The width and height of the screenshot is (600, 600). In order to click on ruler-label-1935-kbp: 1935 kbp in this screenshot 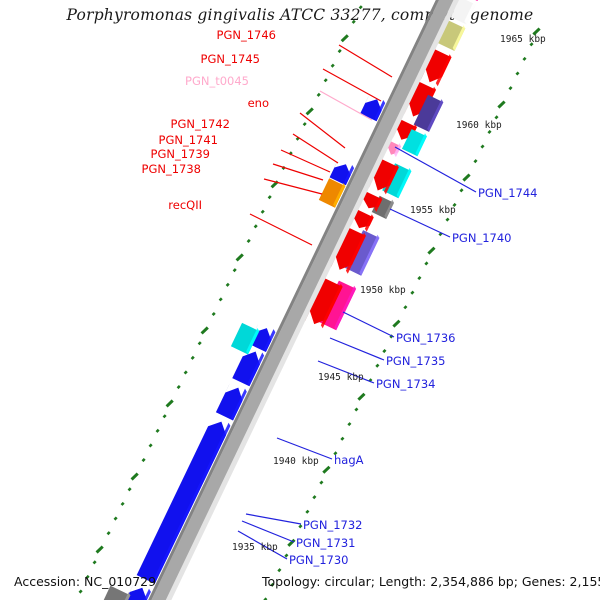, I will do `click(255, 547)`.